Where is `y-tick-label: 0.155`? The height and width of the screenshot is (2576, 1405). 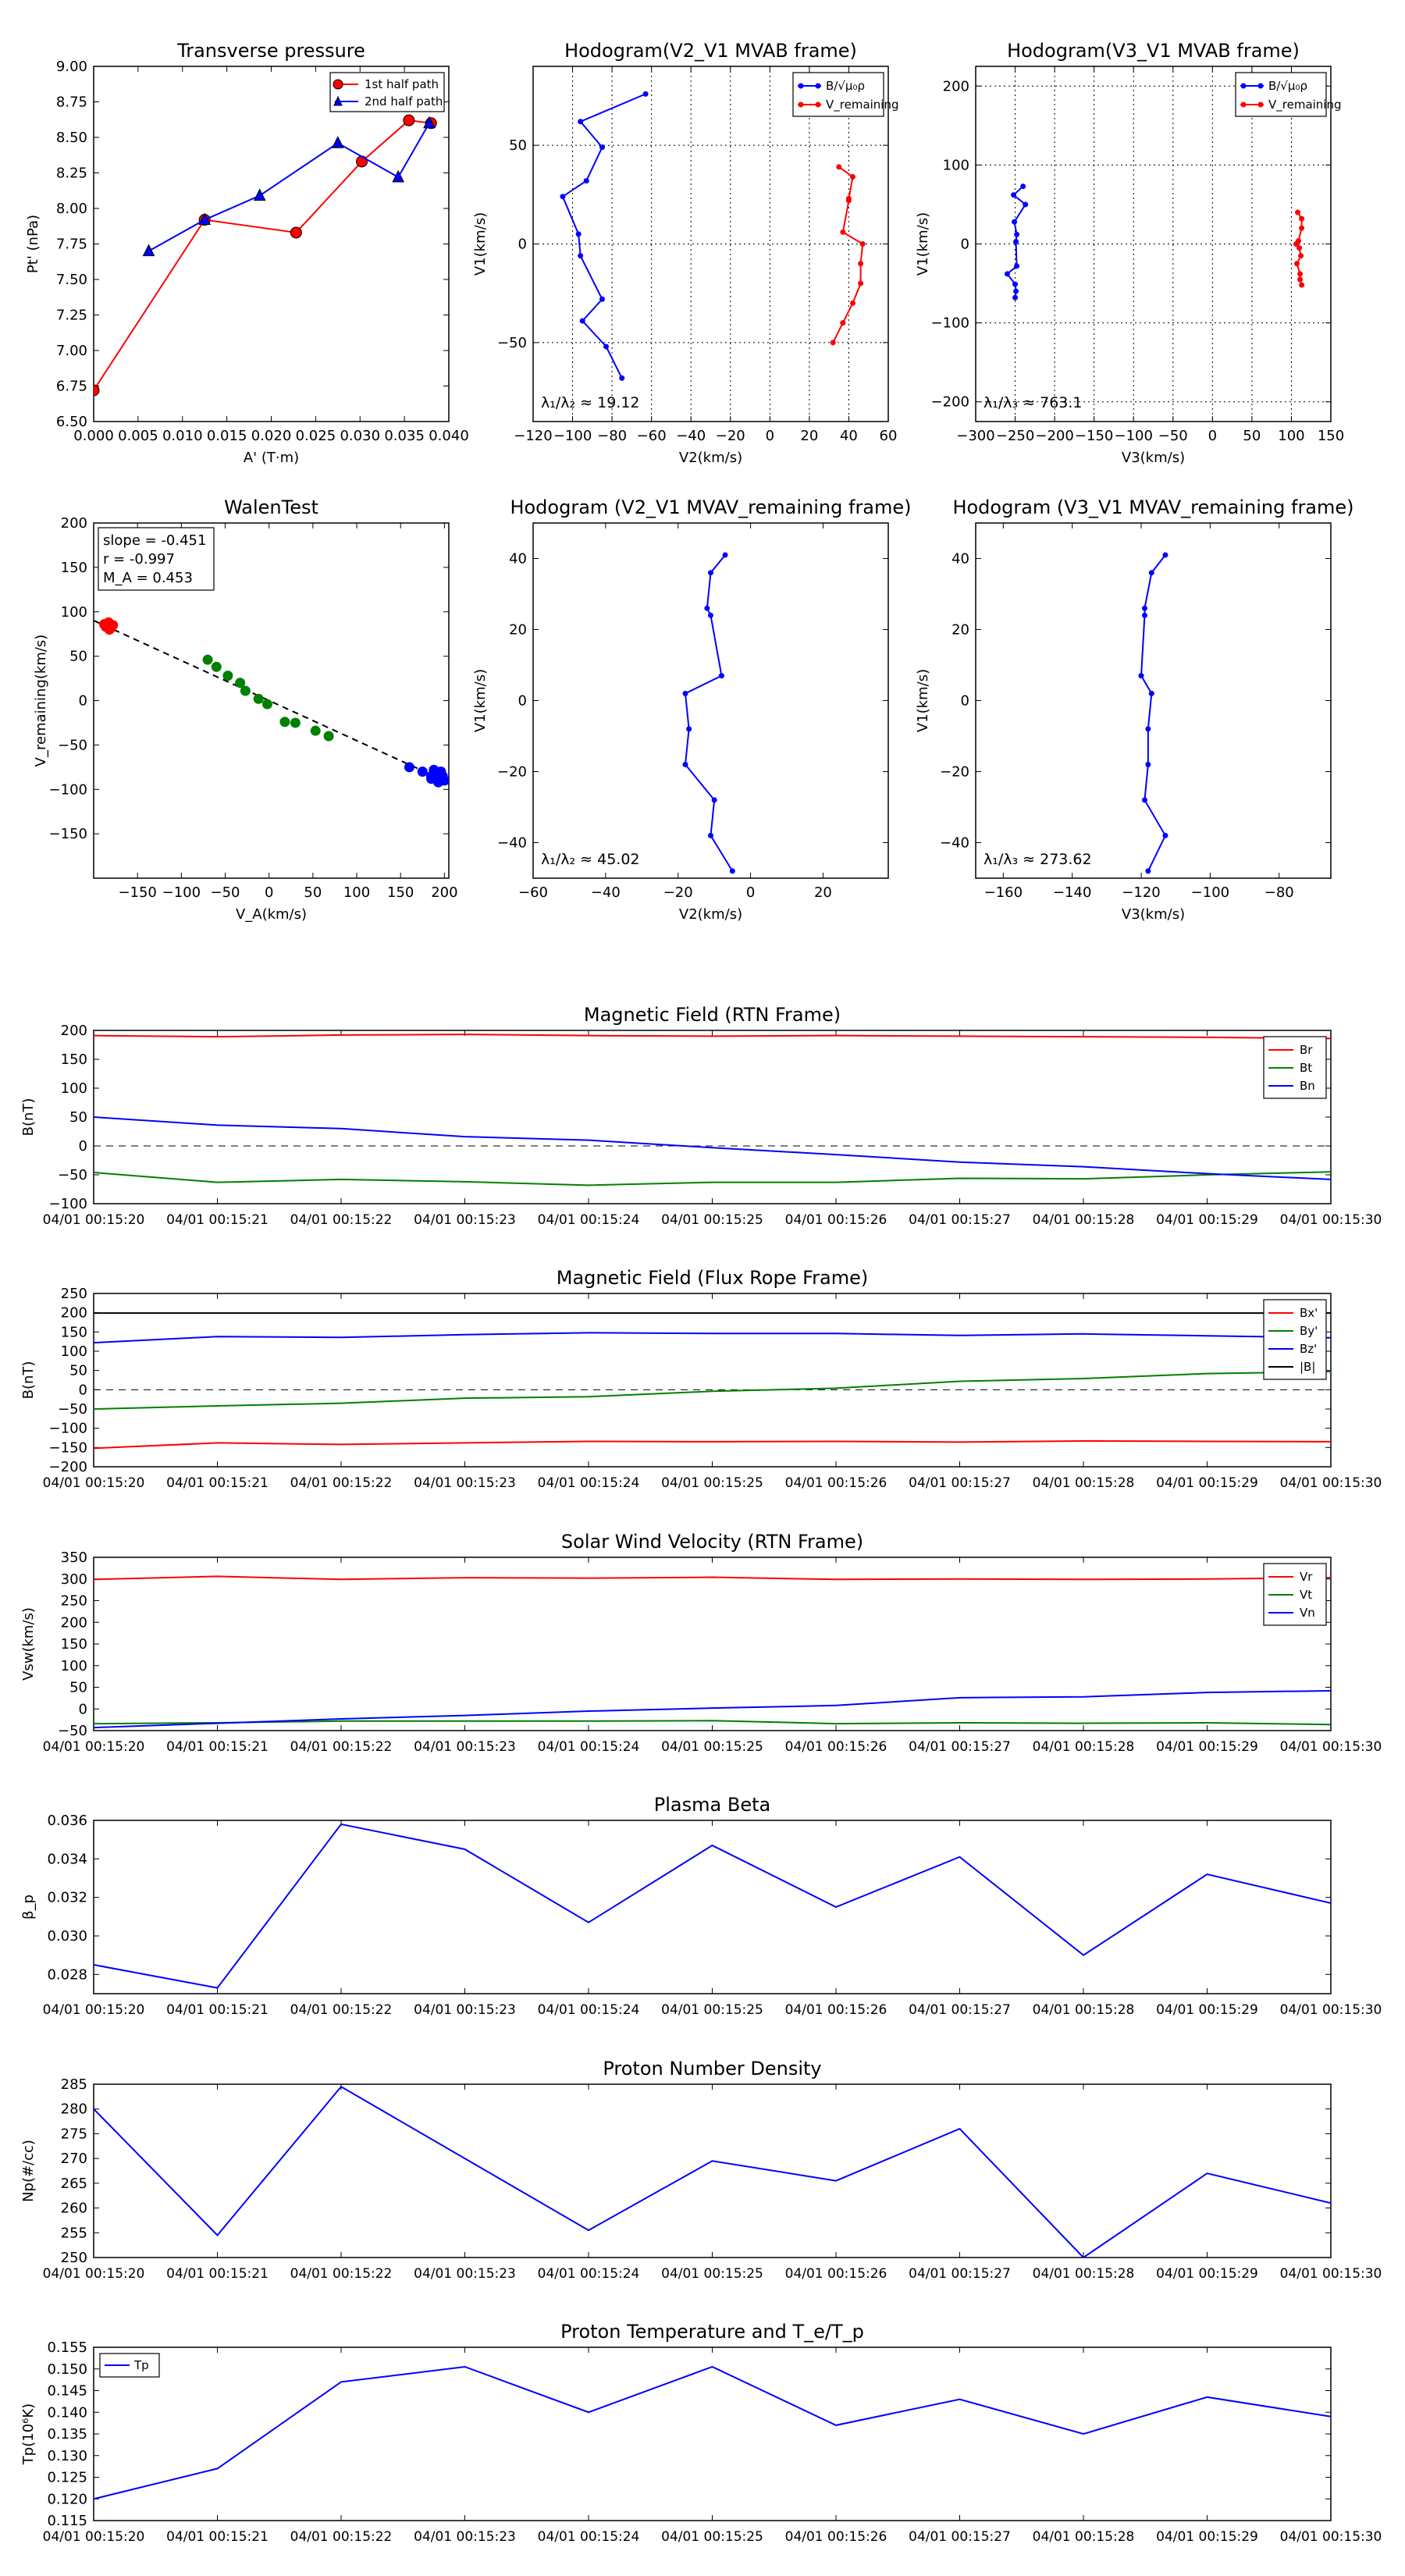
y-tick-label: 0.155 is located at coordinates (67, 2347).